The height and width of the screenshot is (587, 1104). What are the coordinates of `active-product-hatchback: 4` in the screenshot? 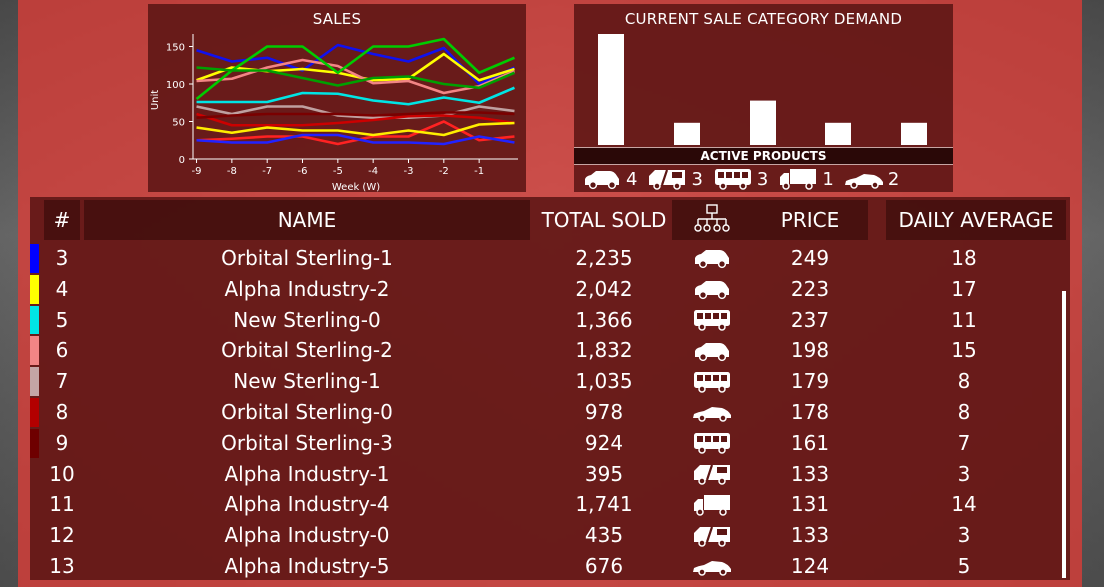 It's located at (609, 179).